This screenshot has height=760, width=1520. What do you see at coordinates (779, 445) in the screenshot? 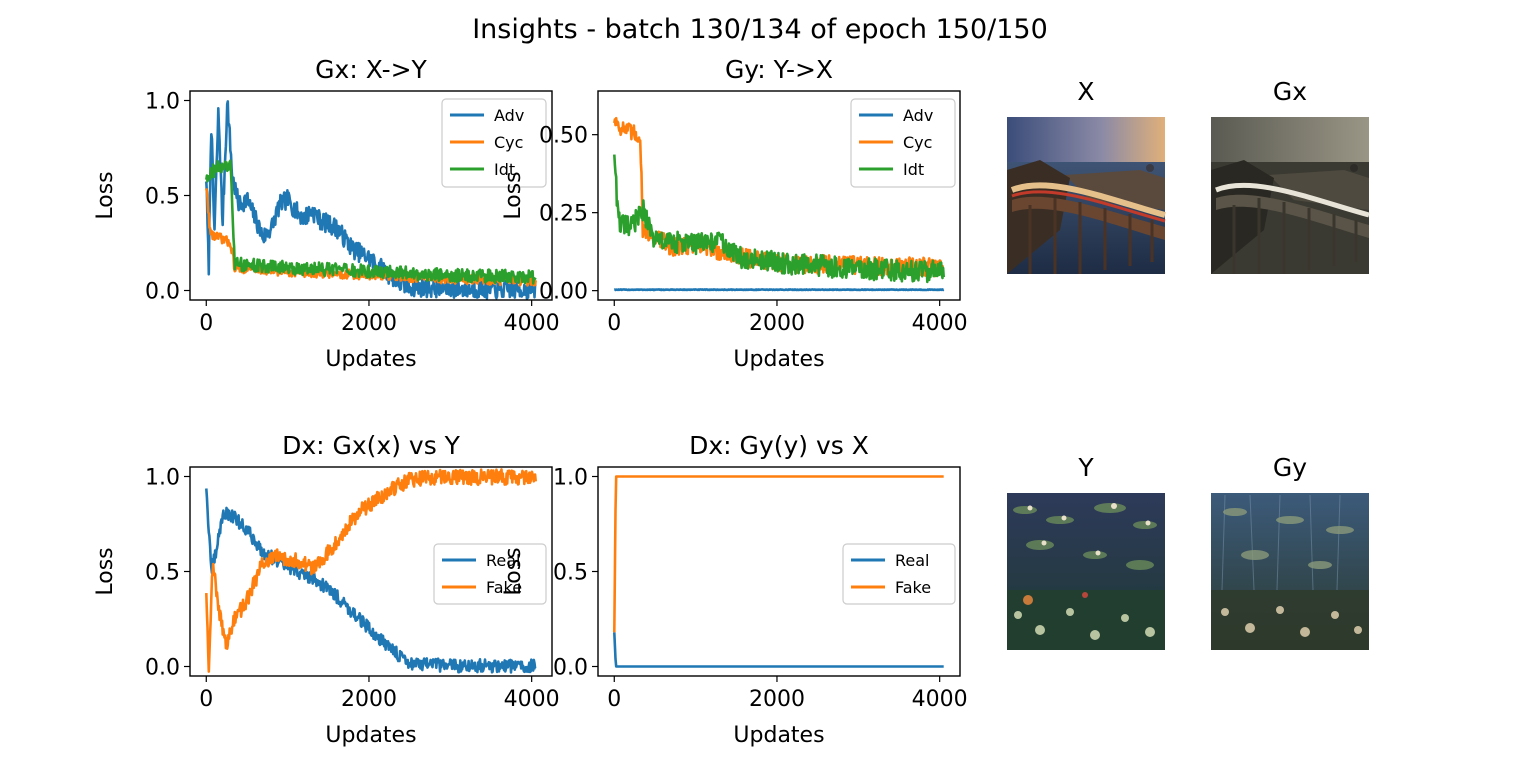
I see `chart-title: Dx: Gy(y) vs X` at bounding box center [779, 445].